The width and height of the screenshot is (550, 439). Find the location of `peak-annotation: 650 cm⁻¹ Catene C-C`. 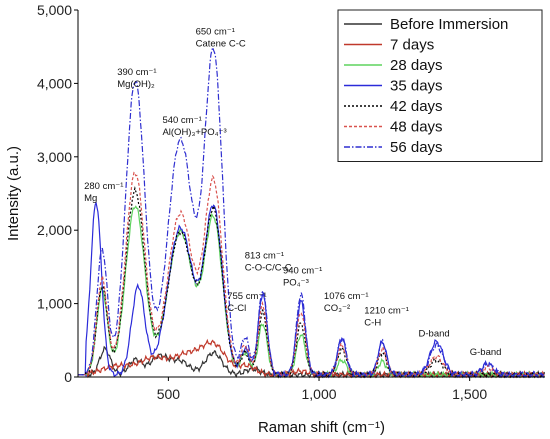

peak-annotation: 650 cm⁻¹ Catene C-C is located at coordinates (221, 38).